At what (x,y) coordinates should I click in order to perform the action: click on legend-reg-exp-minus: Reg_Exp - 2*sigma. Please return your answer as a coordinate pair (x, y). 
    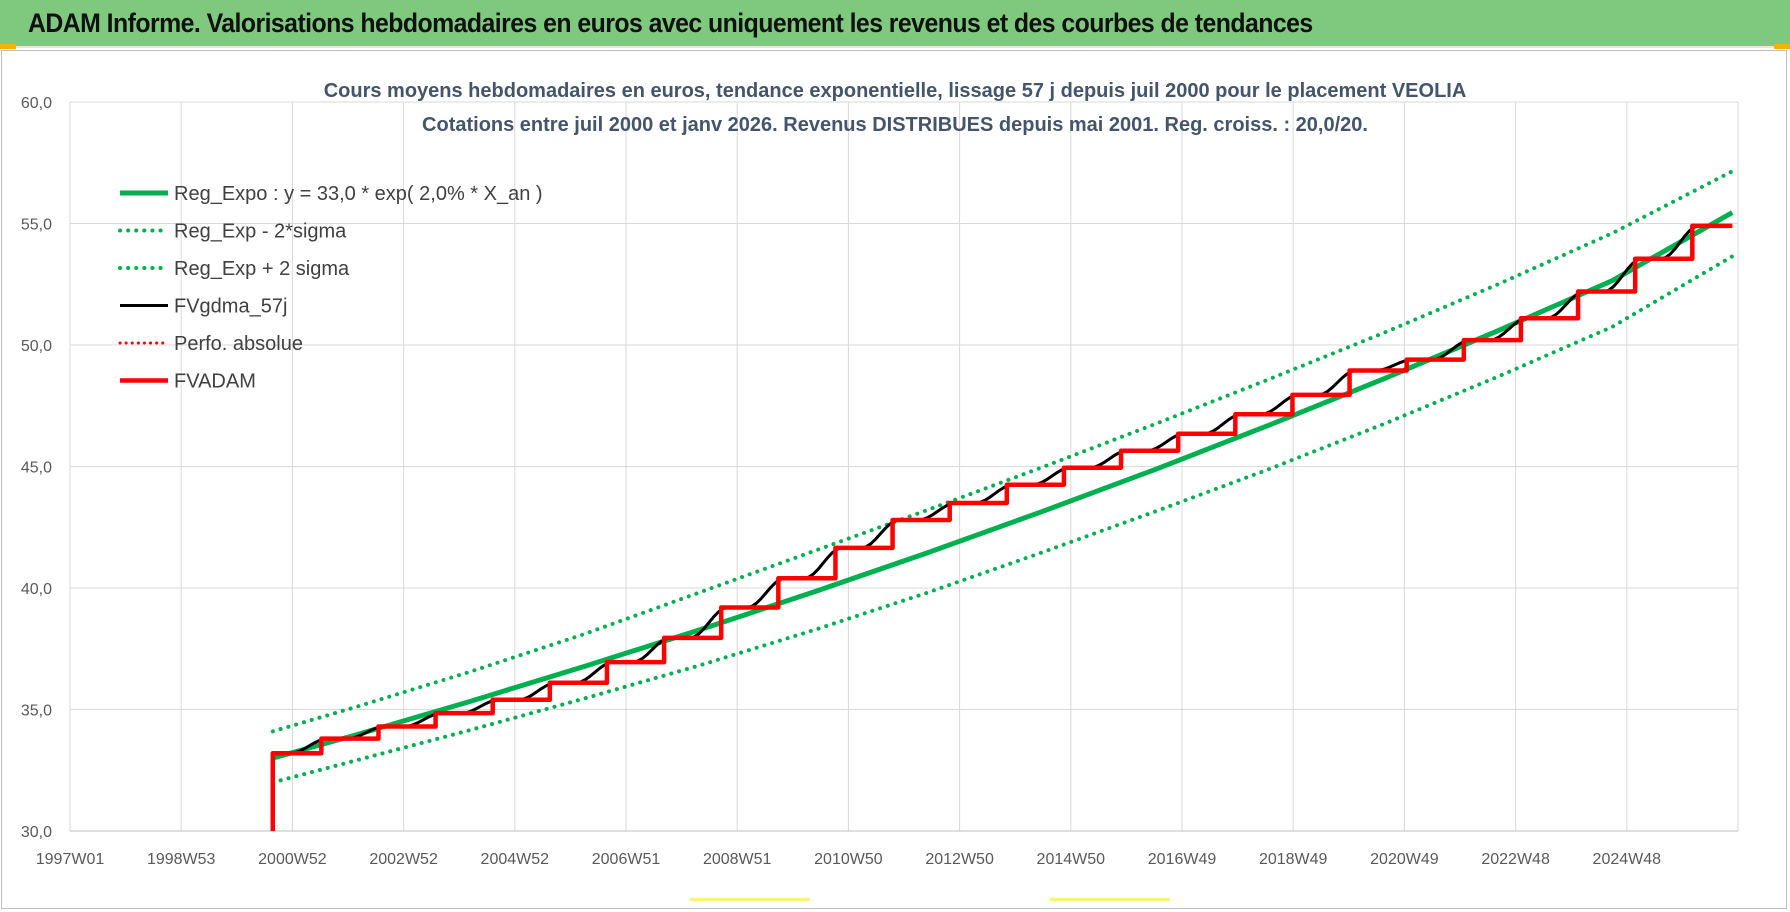
    Looking at the image, I should click on (232, 232).